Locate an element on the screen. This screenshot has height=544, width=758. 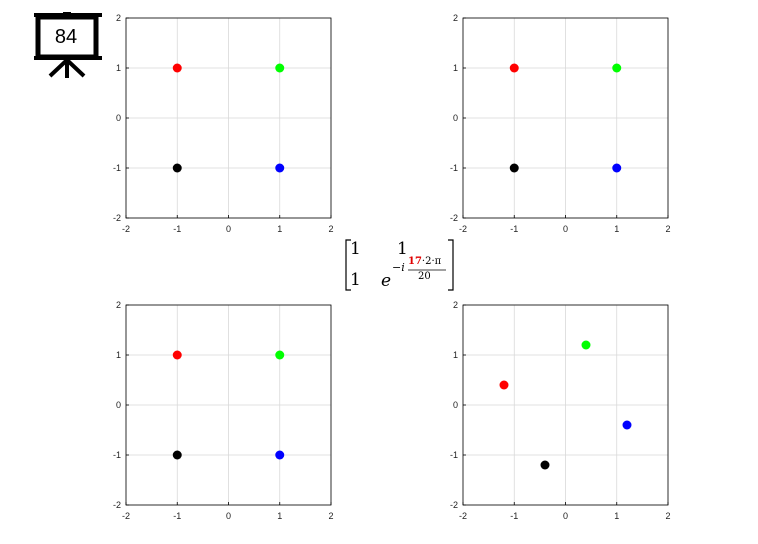
matrix-frac-numerator: 17·2·π is located at coordinates (424, 261).